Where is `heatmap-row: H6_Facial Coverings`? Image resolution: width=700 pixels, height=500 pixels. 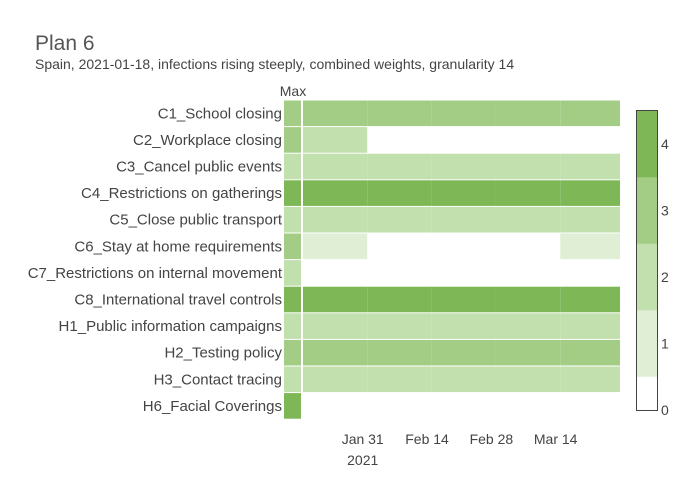 heatmap-row: H6_Facial Coverings is located at coordinates (381, 406).